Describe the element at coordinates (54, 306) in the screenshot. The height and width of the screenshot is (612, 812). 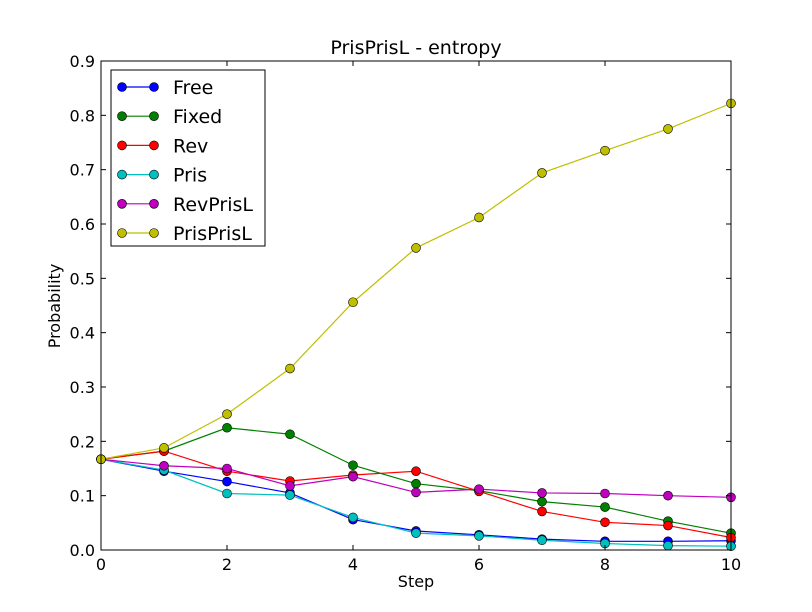
I see `y-axis-label: Probability` at that location.